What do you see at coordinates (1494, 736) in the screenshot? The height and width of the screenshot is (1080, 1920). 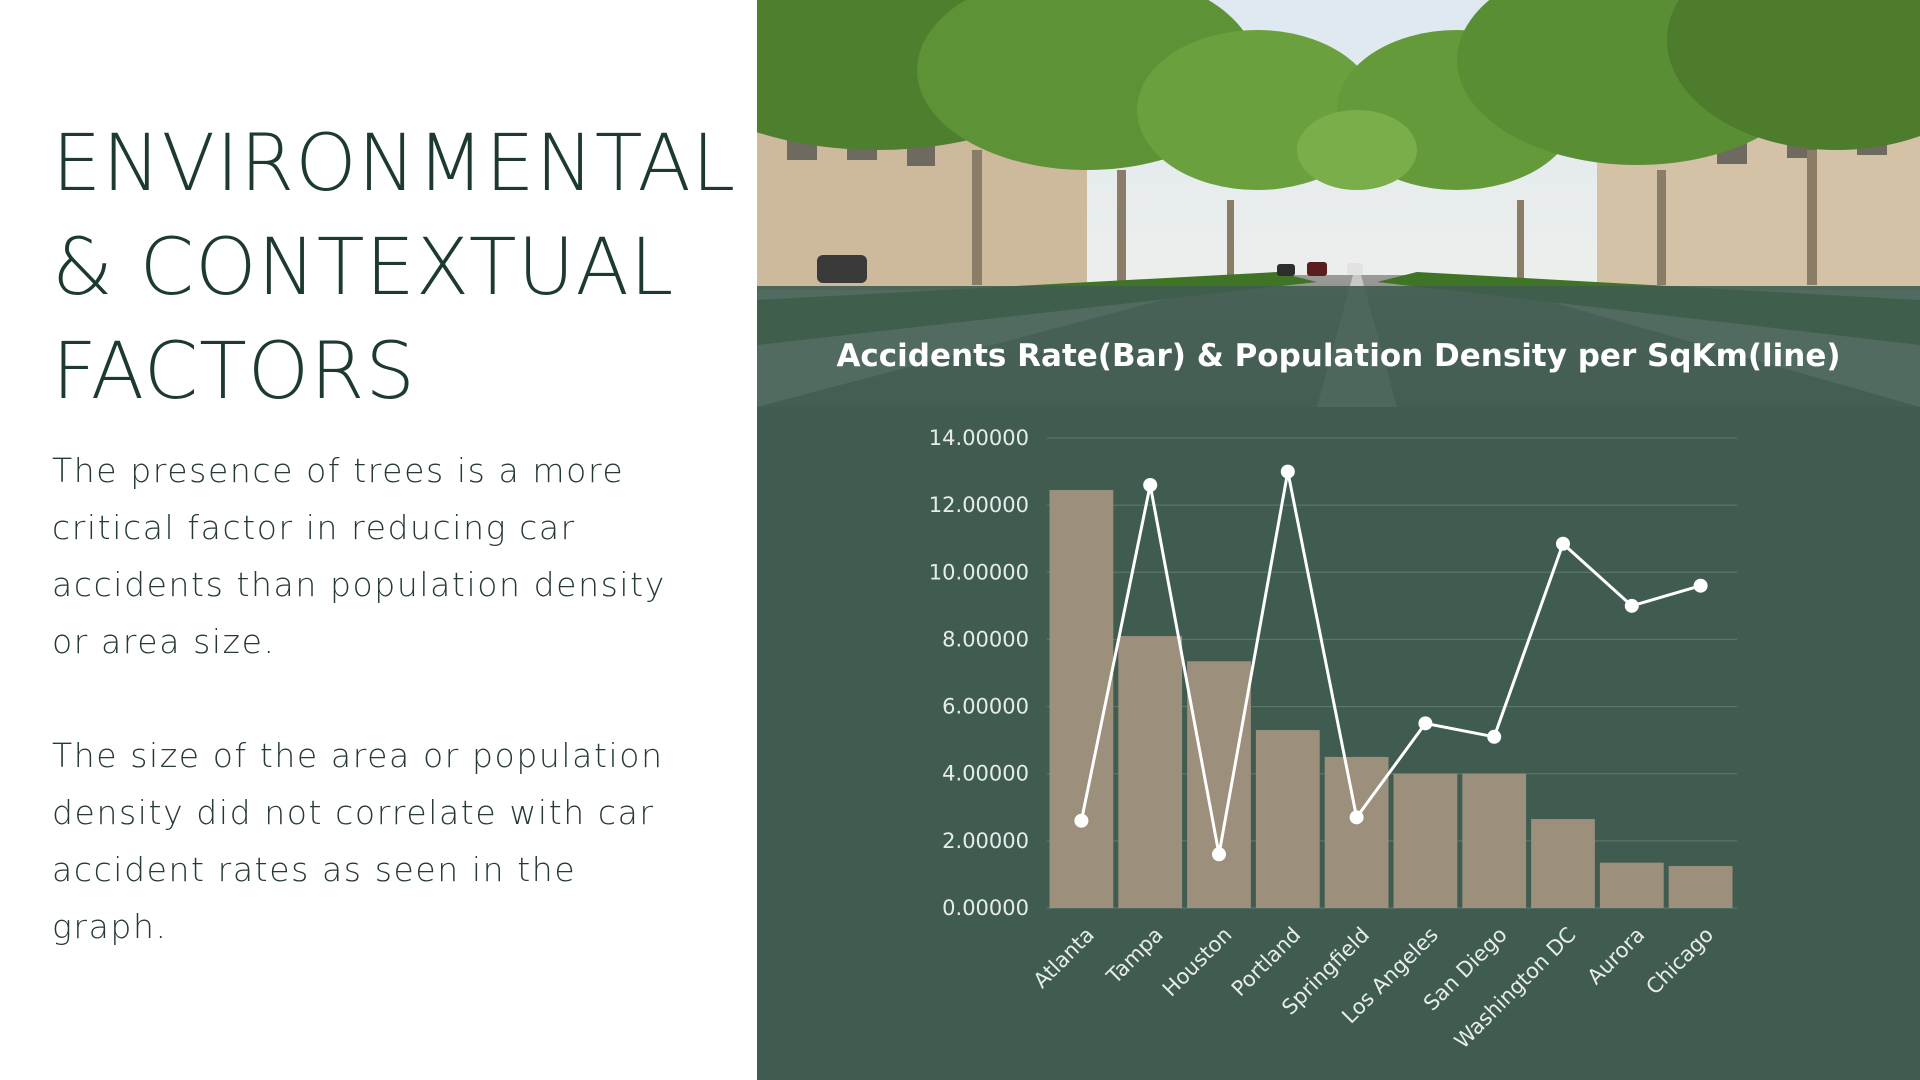 I see `line-point-san-diego` at bounding box center [1494, 736].